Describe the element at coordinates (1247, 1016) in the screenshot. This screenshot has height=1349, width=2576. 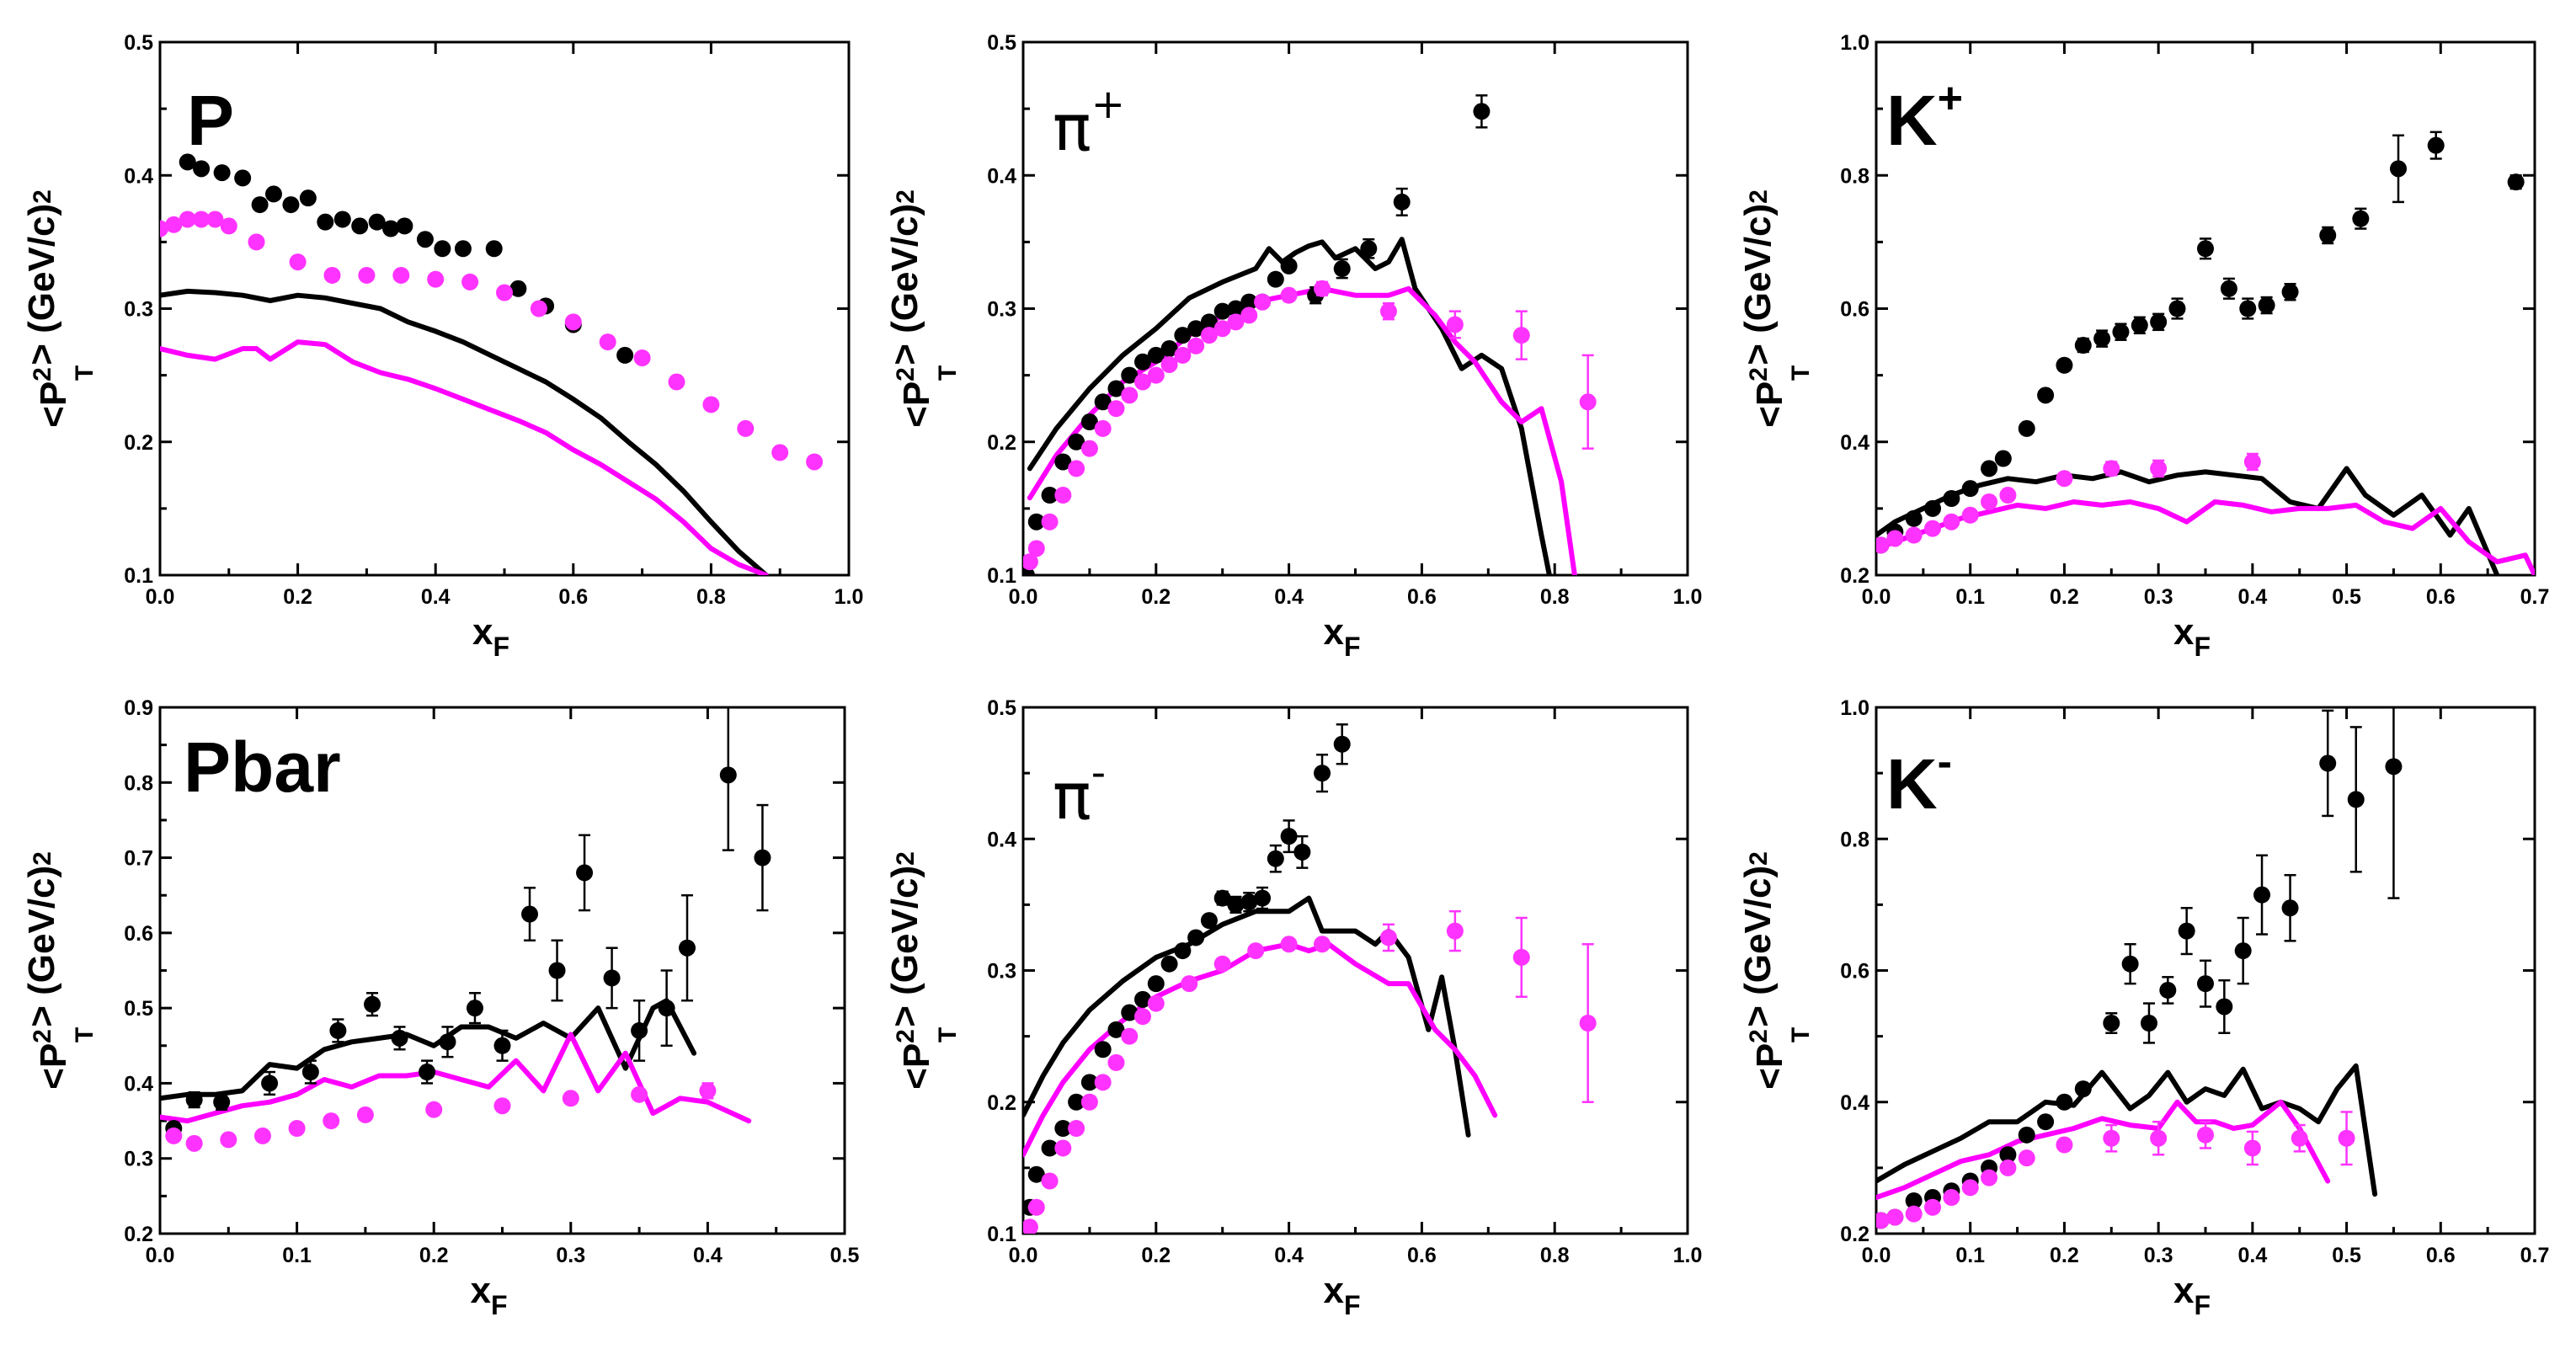
I see `series-line-black` at that location.